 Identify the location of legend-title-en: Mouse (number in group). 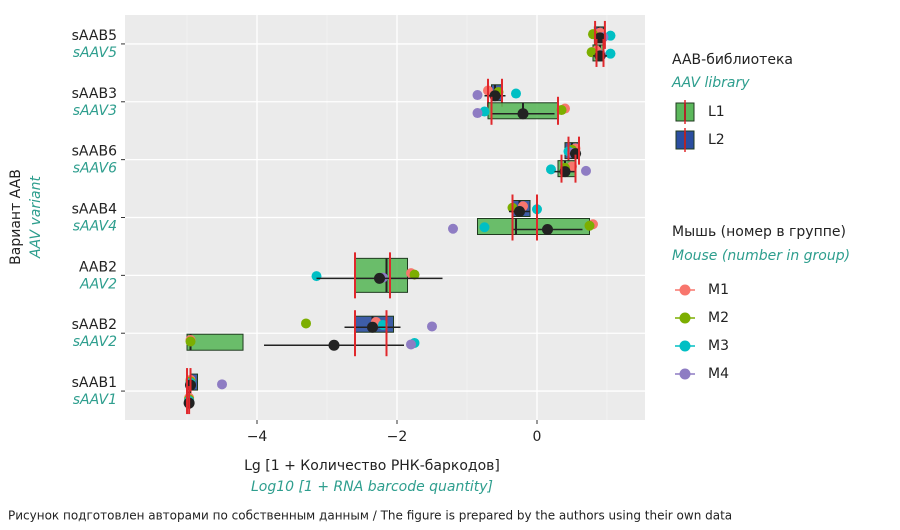
(761, 256).